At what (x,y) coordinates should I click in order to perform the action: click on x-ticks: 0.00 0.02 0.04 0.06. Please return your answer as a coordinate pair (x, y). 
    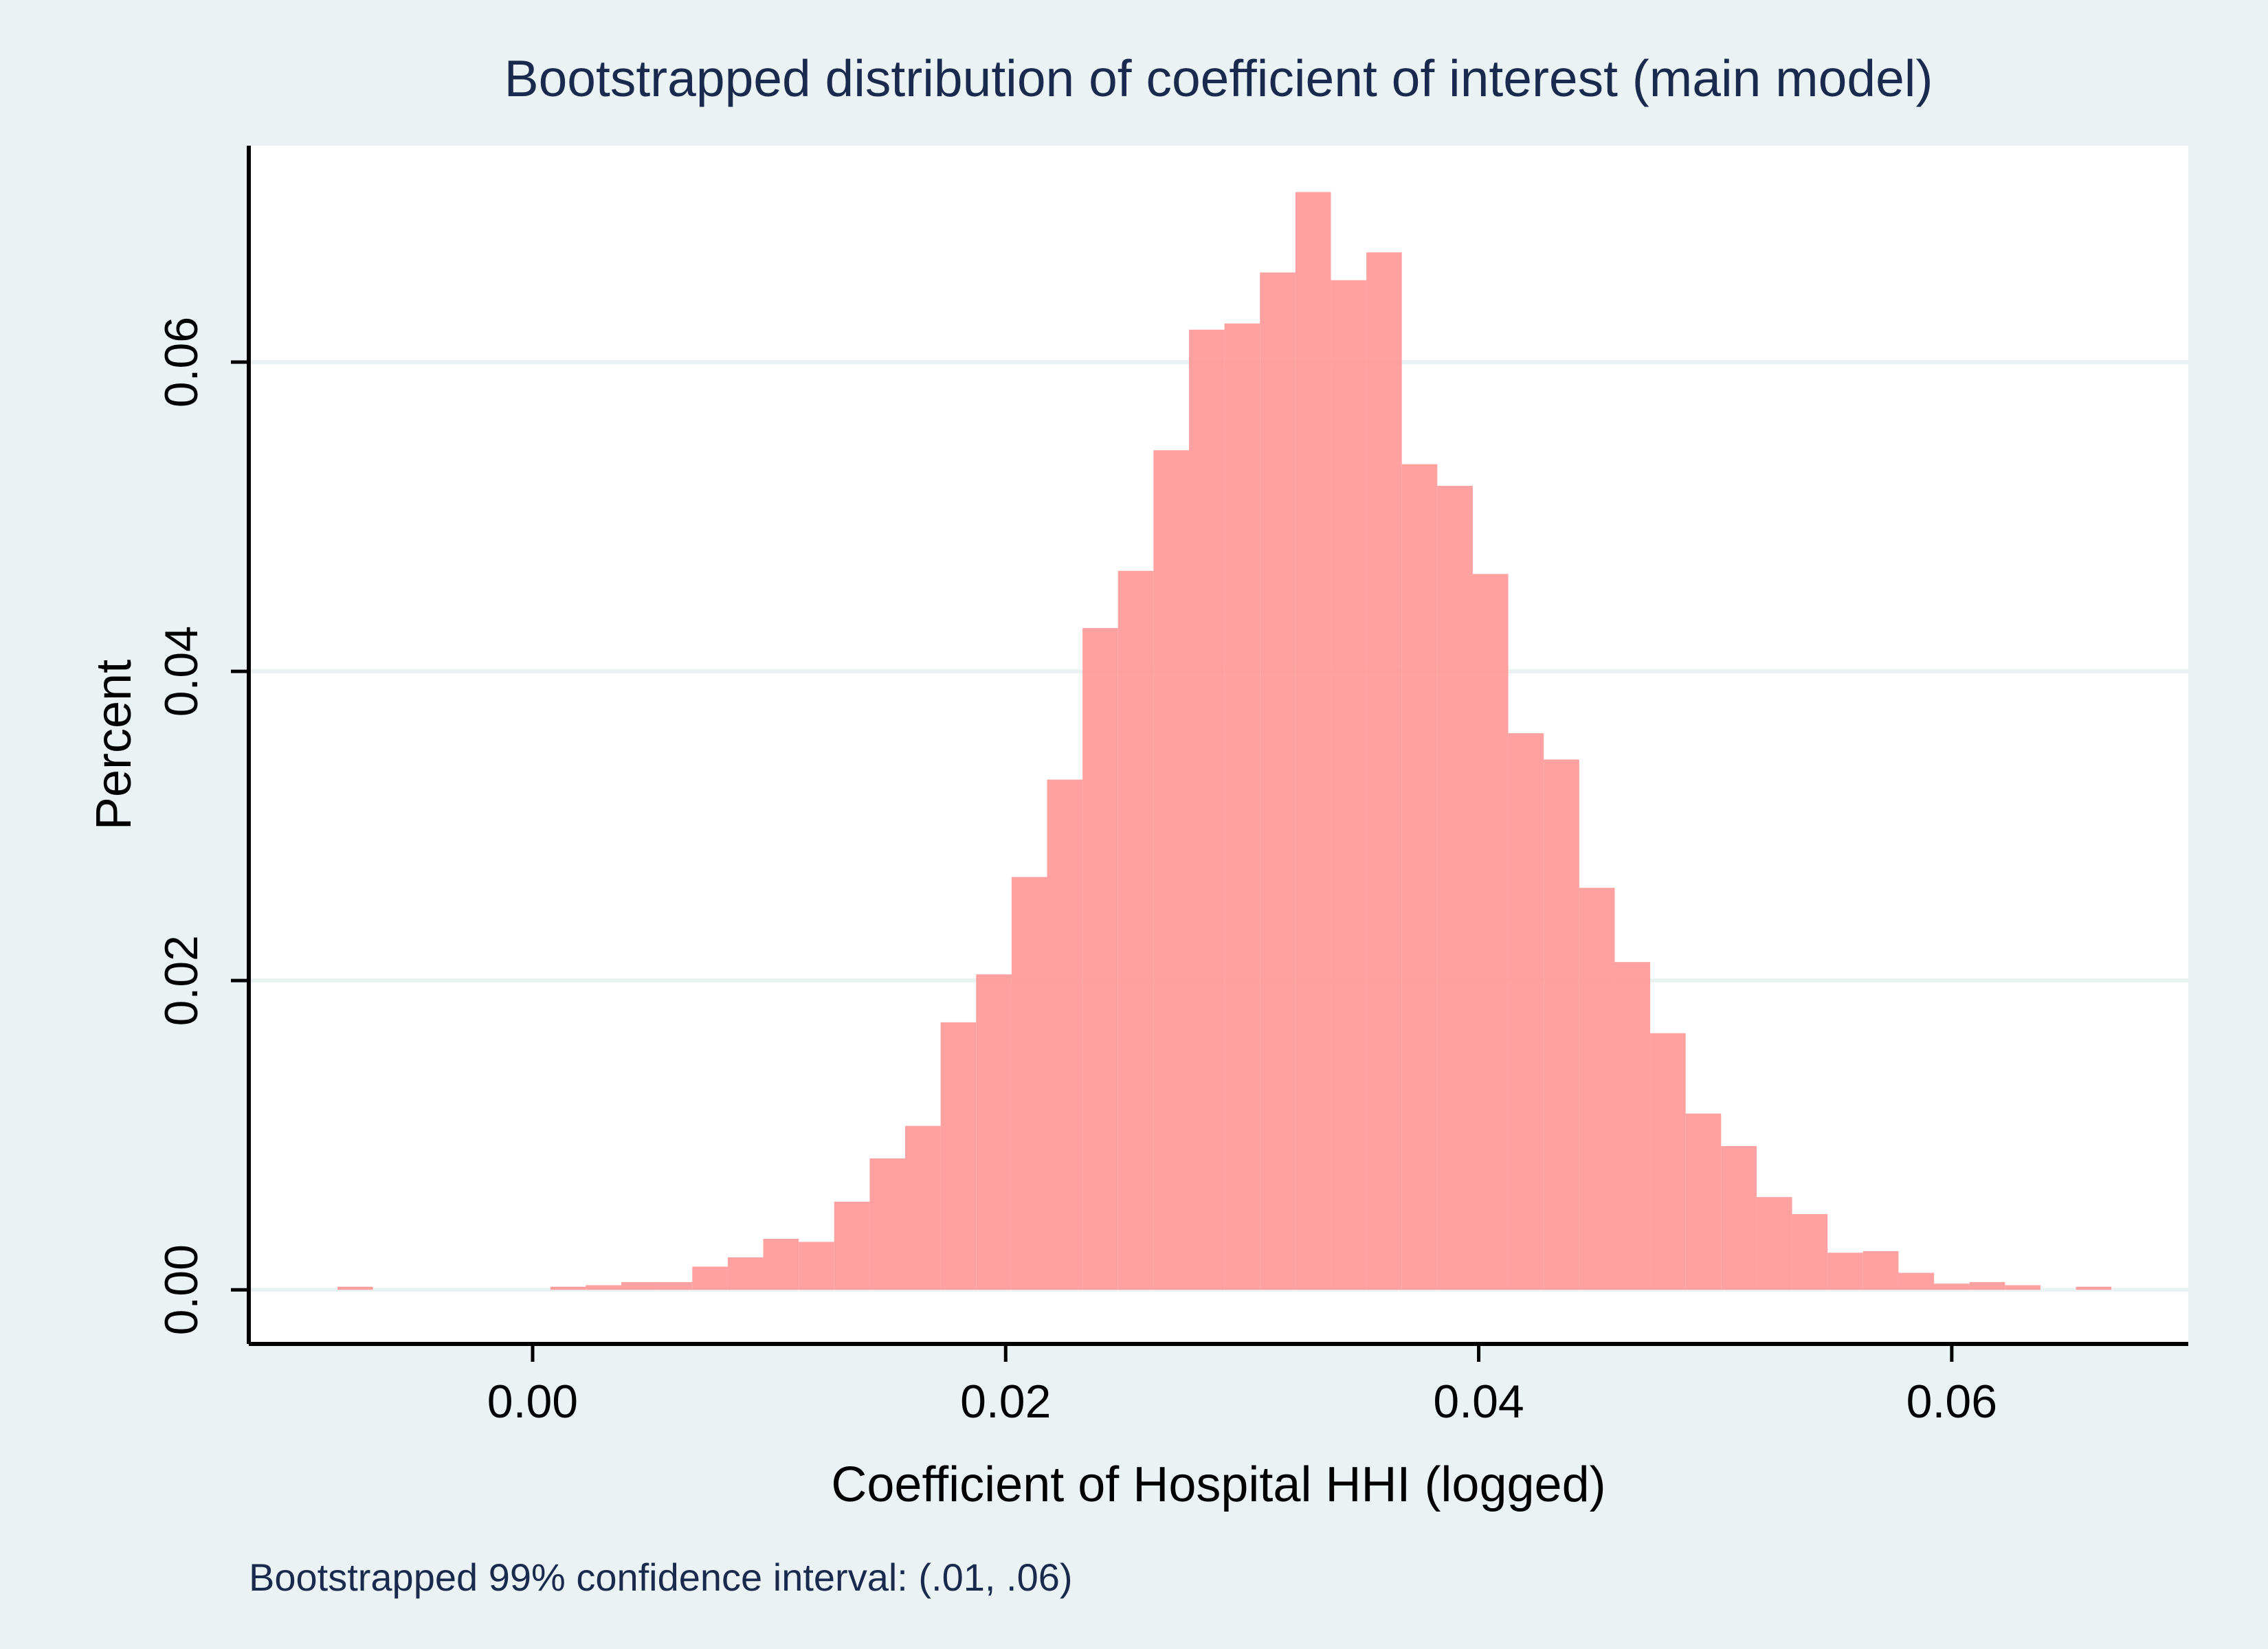
    Looking at the image, I should click on (1242, 1386).